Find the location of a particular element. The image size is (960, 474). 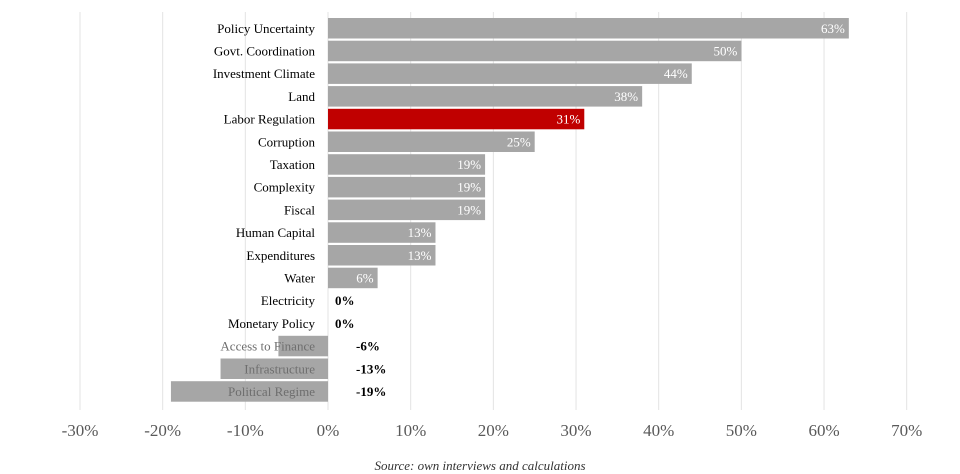

bar-policy-uncertainty is located at coordinates (588, 28).